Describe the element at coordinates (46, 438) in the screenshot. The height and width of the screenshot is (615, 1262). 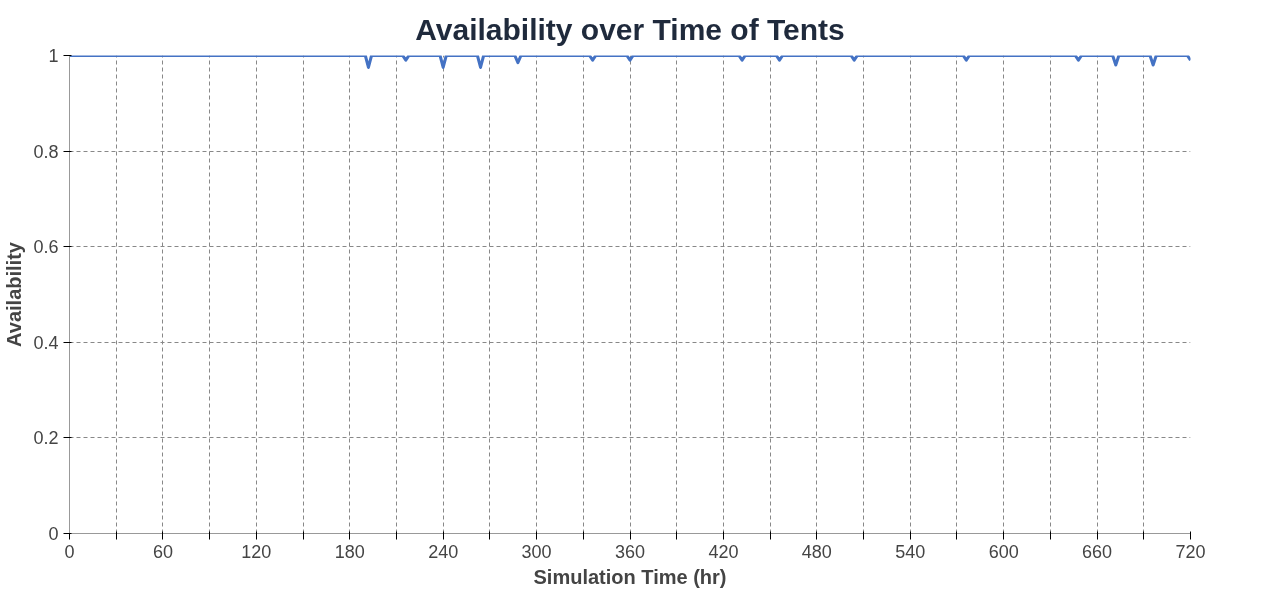
I see `y-tick-label: 0.2` at that location.